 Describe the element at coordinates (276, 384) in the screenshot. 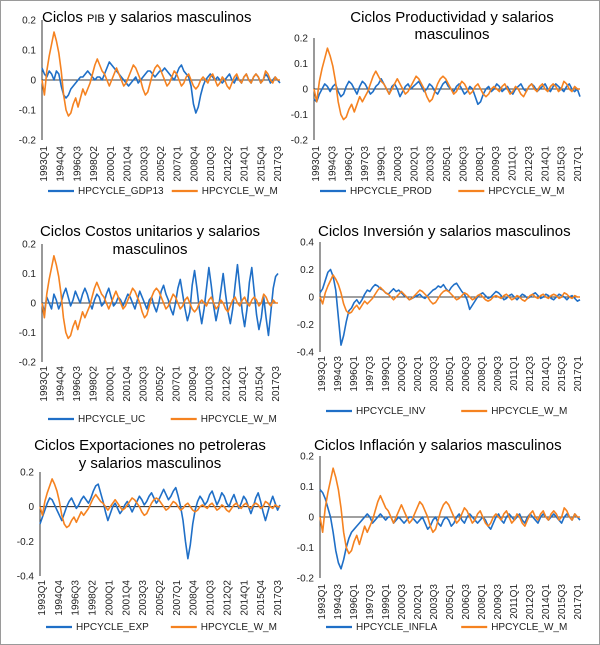

I see `x-tick-label: 2017Q3` at that location.